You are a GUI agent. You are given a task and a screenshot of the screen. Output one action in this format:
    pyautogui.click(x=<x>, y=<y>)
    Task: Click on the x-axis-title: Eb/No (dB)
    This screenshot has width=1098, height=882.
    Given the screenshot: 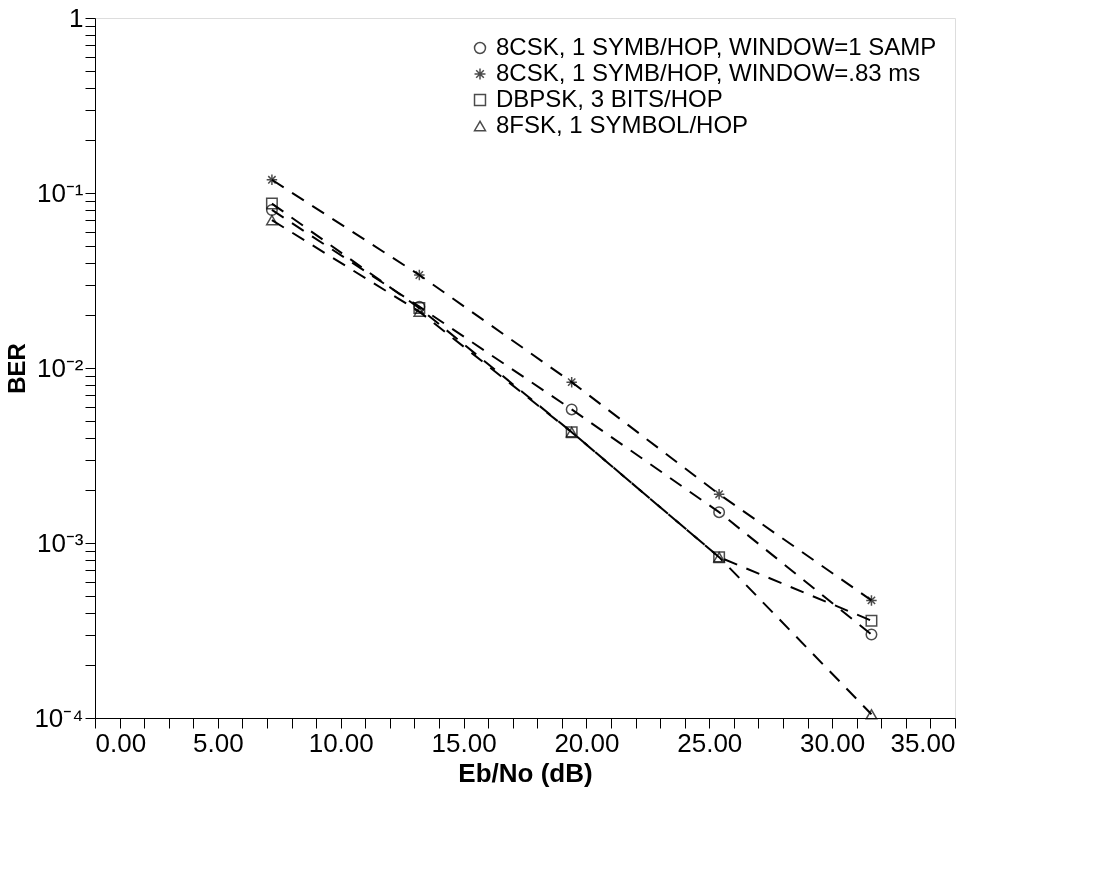 What is the action you would take?
    pyautogui.click(x=525, y=772)
    